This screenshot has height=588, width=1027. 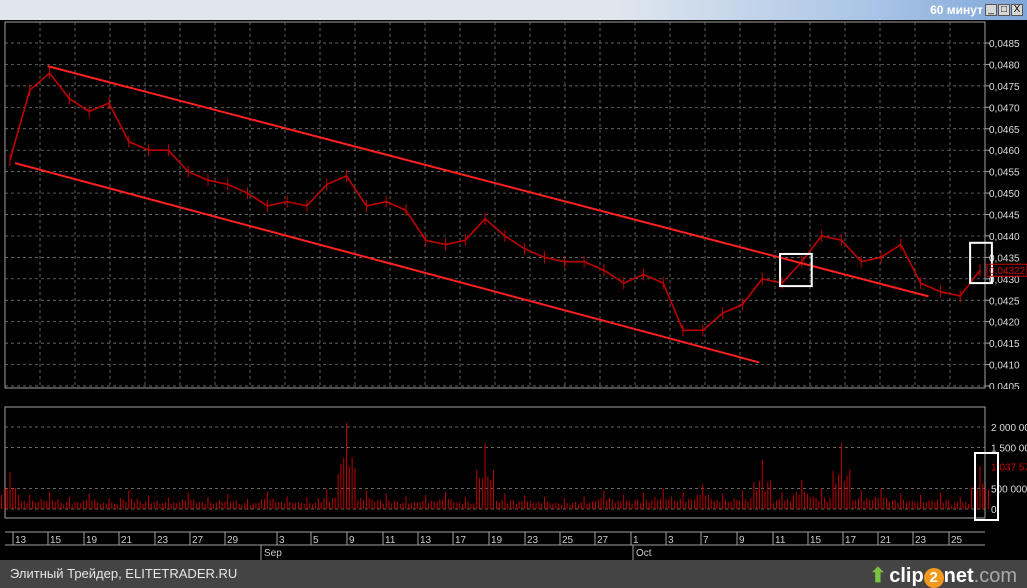 What do you see at coordinates (1009, 490) in the screenshot?
I see `volume-tick-label: 500 000` at bounding box center [1009, 490].